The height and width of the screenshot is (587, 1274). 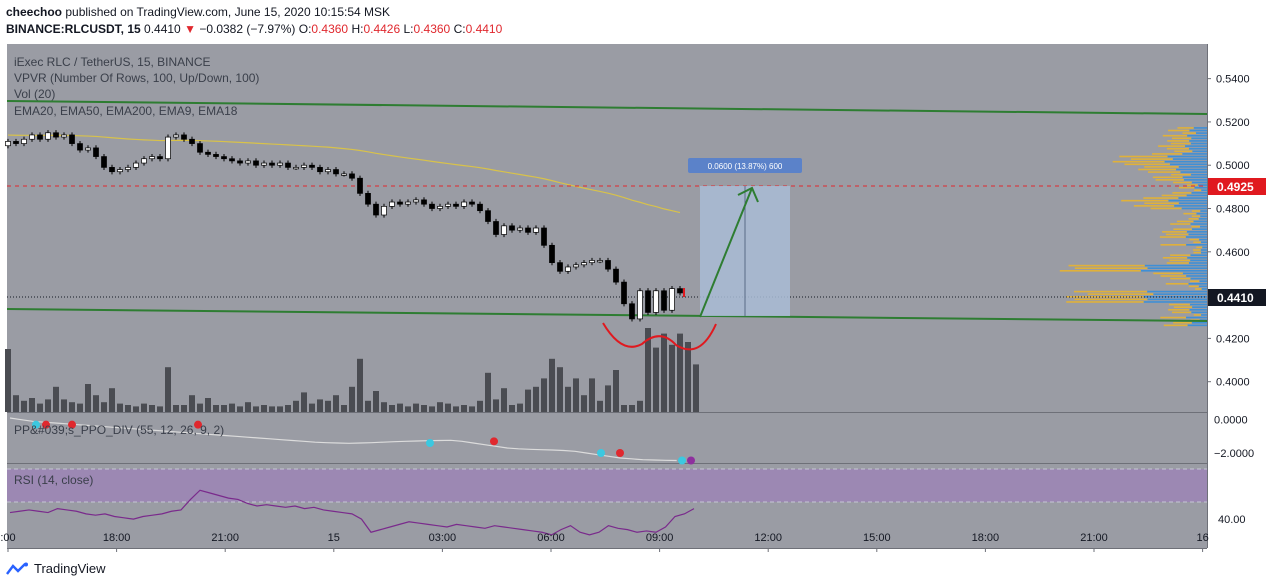 What do you see at coordinates (126, 111) in the screenshot?
I see `legend-ema: EMA20, EMA50, EMA200, EMA9, EMA18` at bounding box center [126, 111].